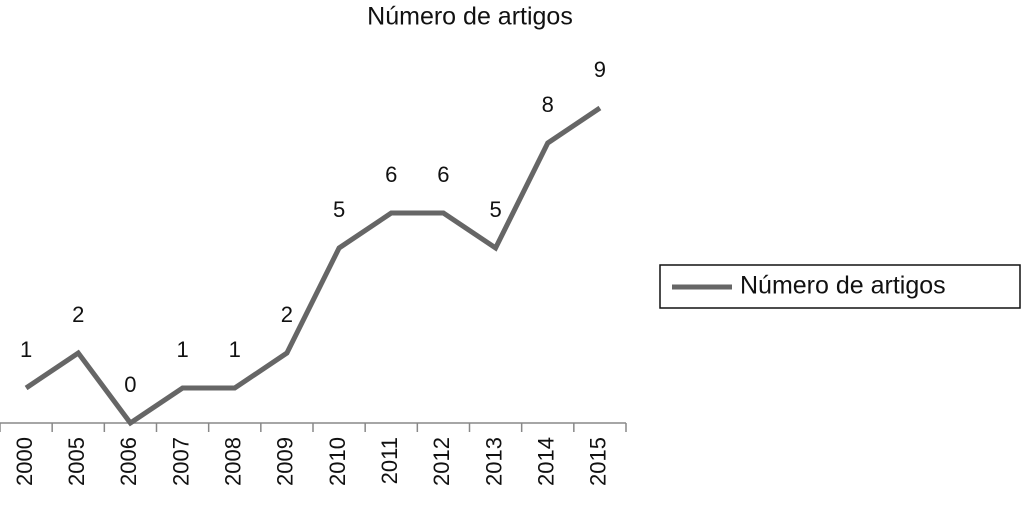 This screenshot has width=1024, height=512. Describe the element at coordinates (441, 461) in the screenshot. I see `x-tick-label: 2012` at that location.